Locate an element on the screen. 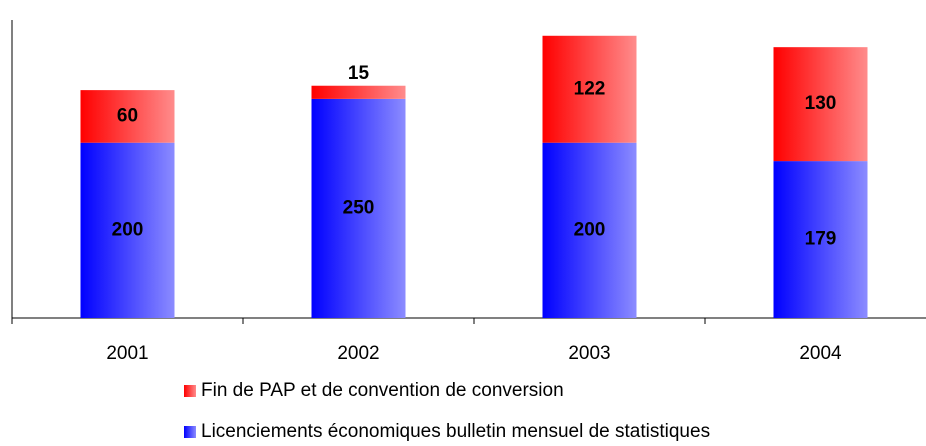 Image resolution: width=926 pixels, height=446 pixels. x-tick-label: 2001 is located at coordinates (127, 353).